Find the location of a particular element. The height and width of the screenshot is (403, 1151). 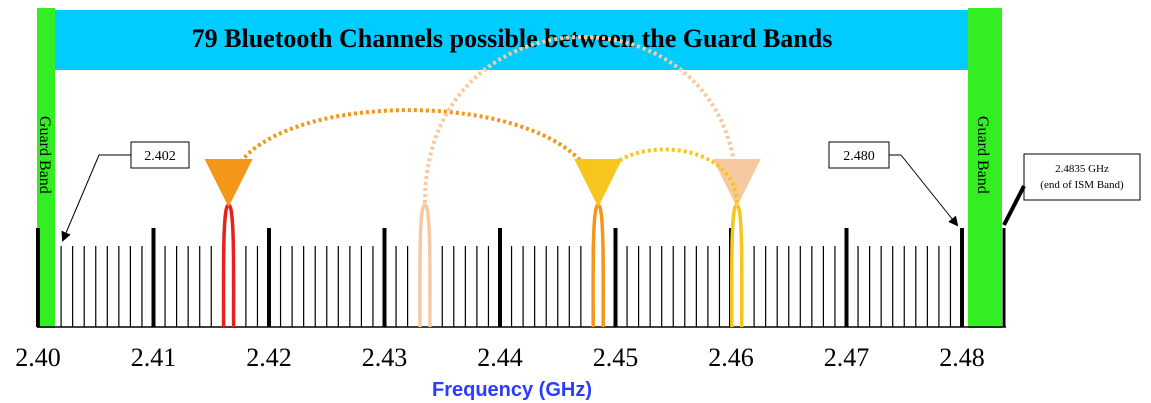

tick-label: 2.45 is located at coordinates (616, 357).